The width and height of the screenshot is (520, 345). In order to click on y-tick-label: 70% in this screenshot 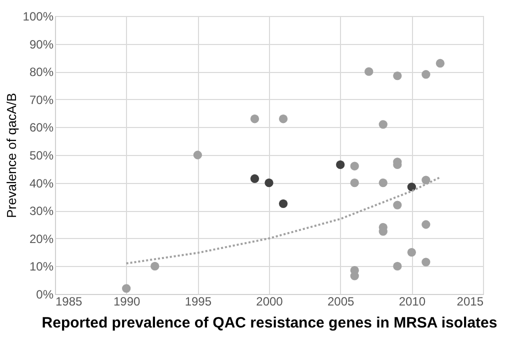, I will do `click(41, 99)`.